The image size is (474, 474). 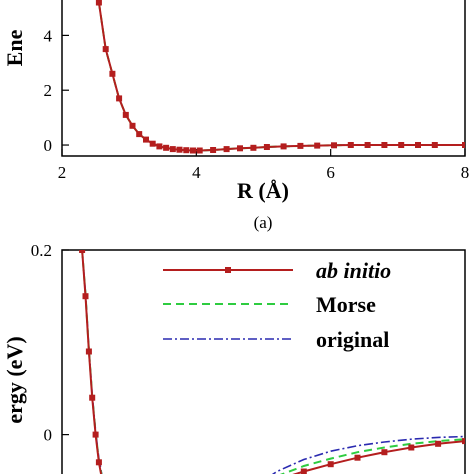 I want to click on panel-a-x-tick-label-4: 4, so click(x=196, y=172).